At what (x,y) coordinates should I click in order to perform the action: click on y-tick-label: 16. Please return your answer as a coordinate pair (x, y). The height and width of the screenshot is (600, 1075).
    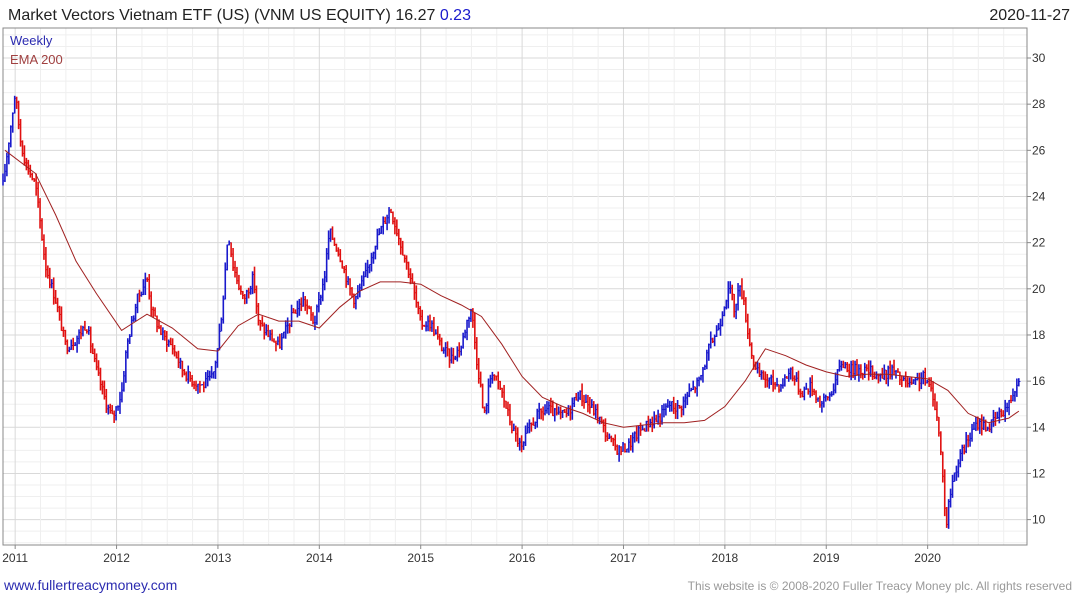
    Looking at the image, I should click on (1039, 381).